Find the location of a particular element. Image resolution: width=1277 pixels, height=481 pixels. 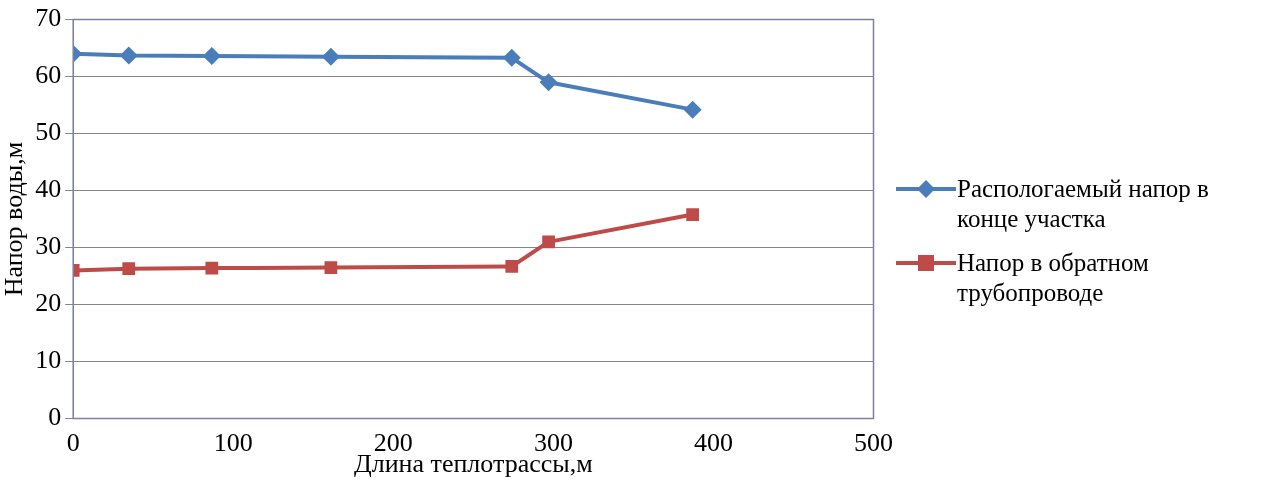

y-tick-label: 40 is located at coordinates (48, 189).